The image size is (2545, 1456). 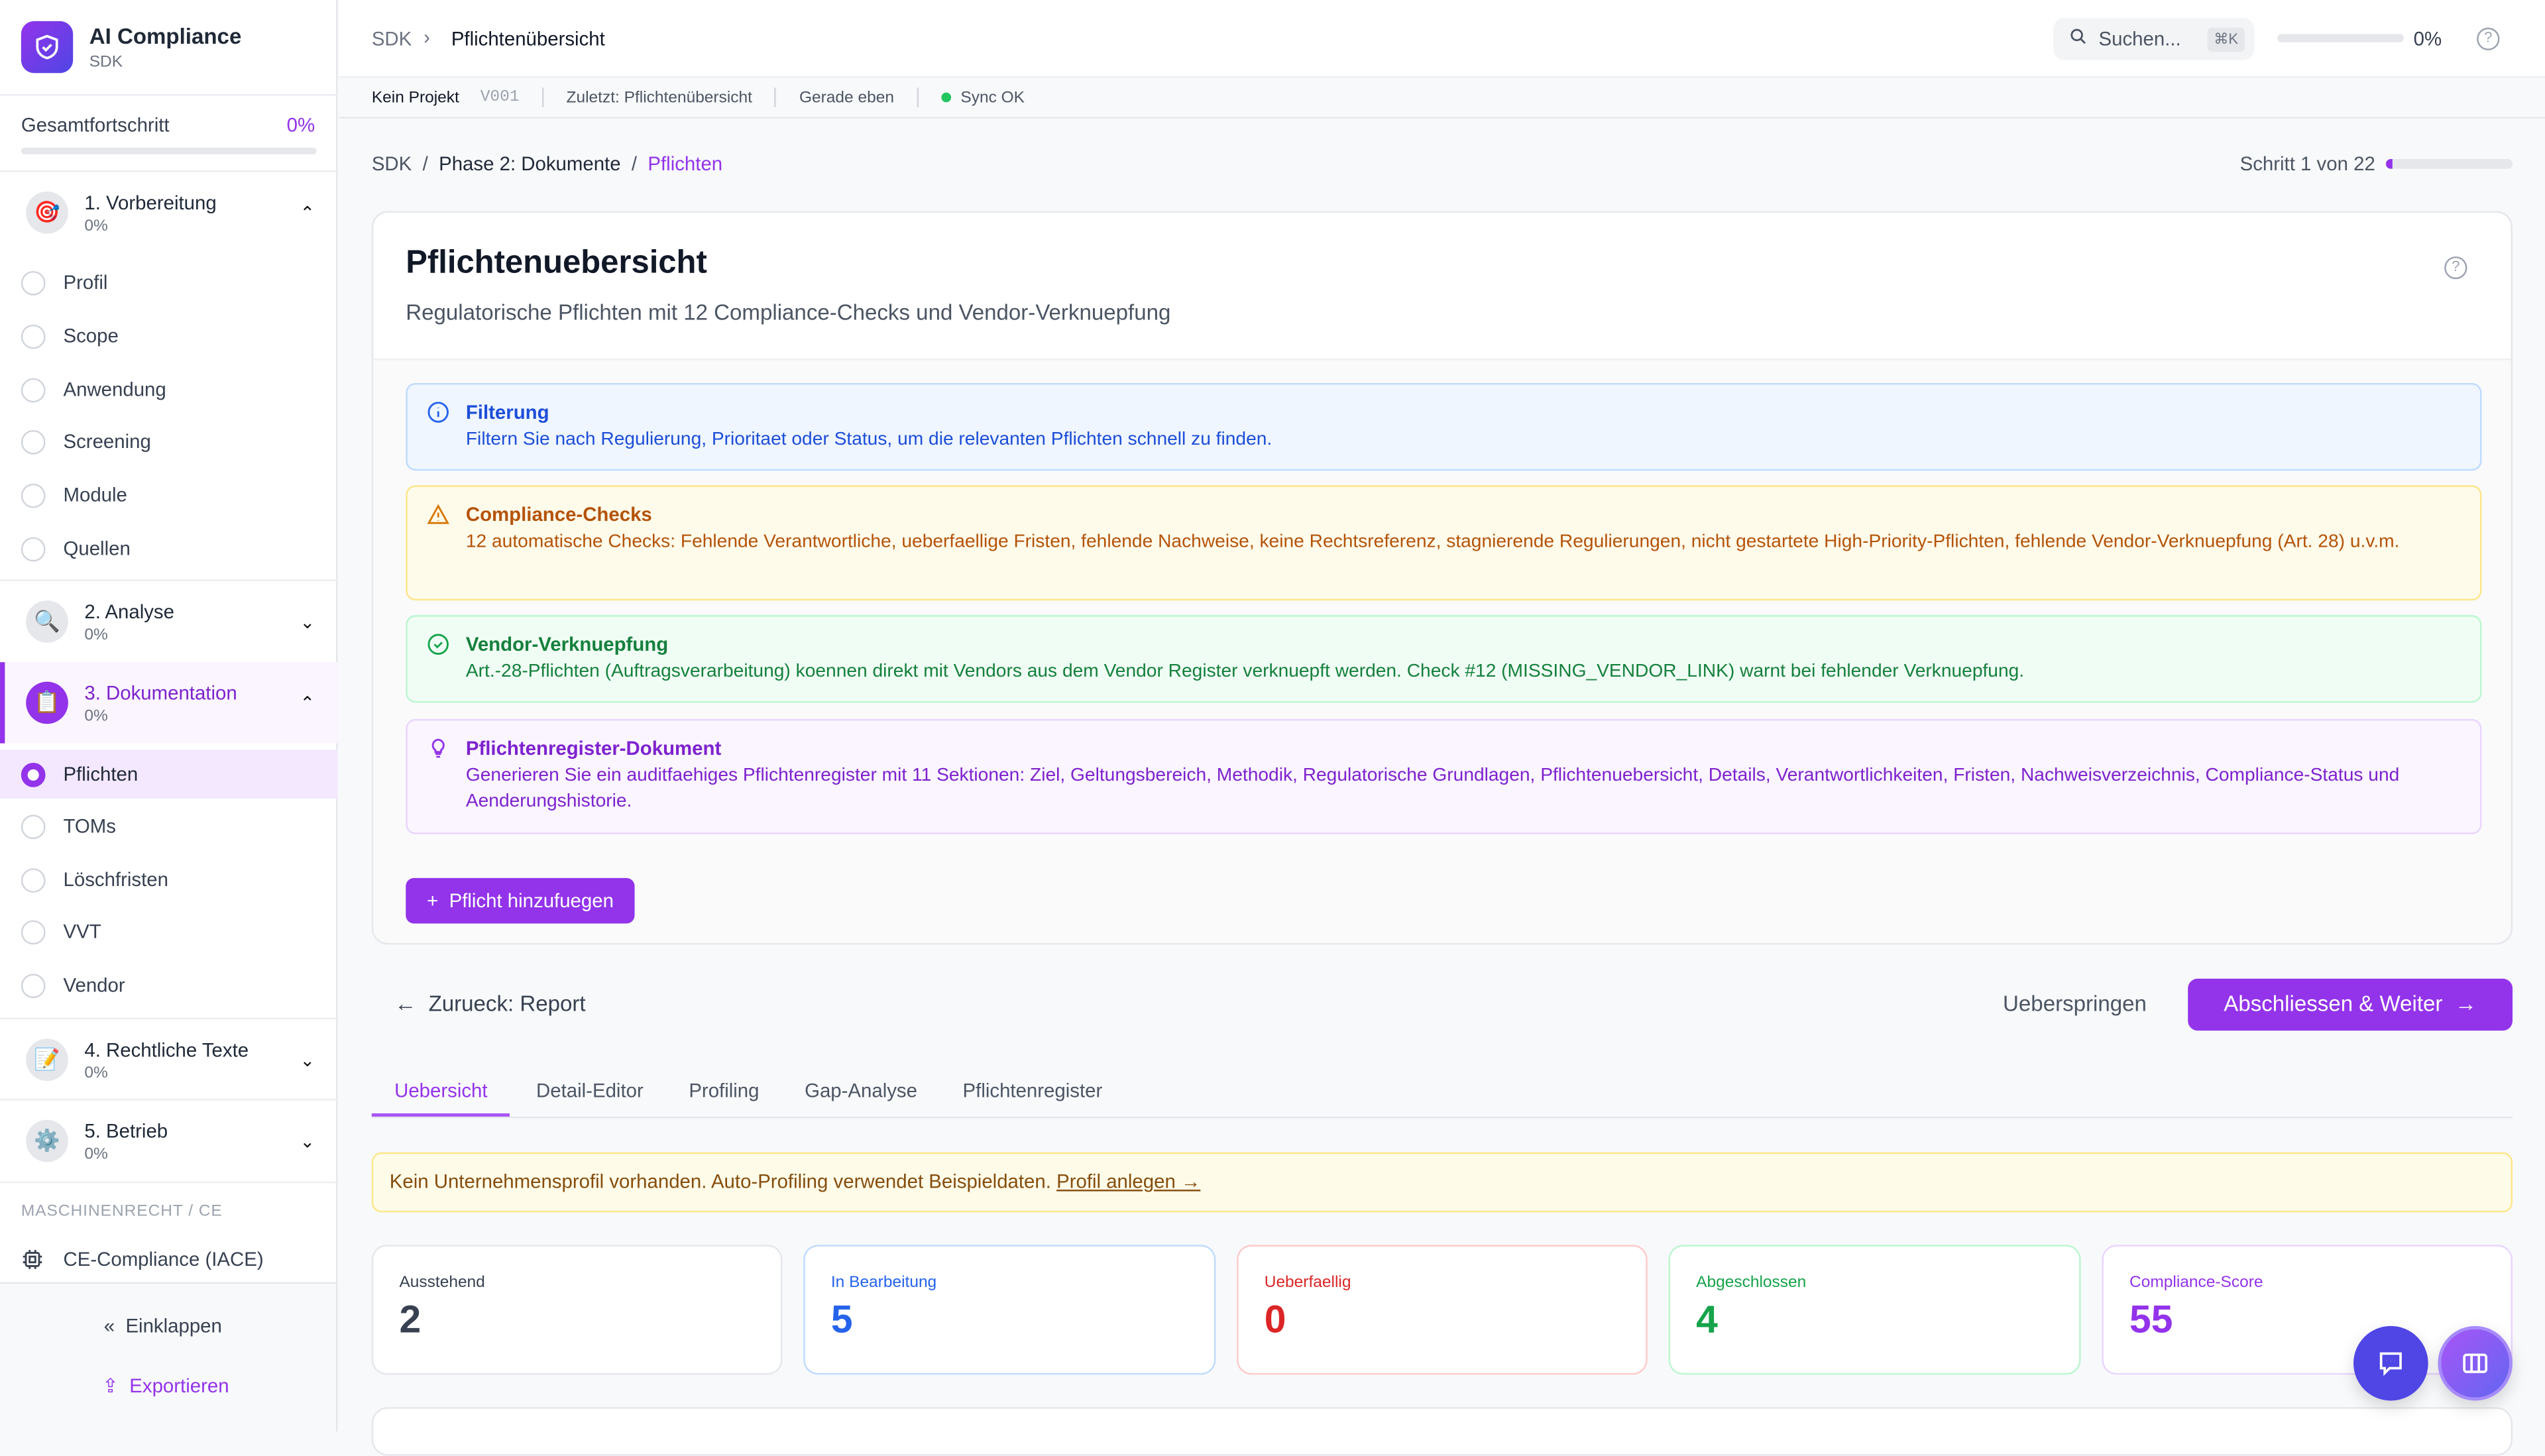 I want to click on target-icon: 🎯, so click(x=47, y=213).